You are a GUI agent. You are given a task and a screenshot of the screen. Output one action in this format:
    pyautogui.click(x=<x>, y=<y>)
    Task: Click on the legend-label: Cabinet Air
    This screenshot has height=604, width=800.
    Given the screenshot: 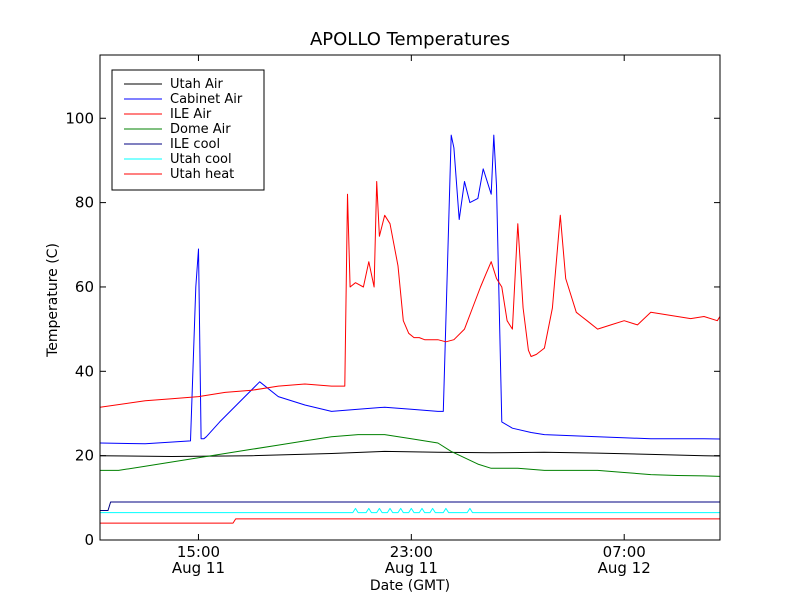 What is the action you would take?
    pyautogui.click(x=206, y=99)
    